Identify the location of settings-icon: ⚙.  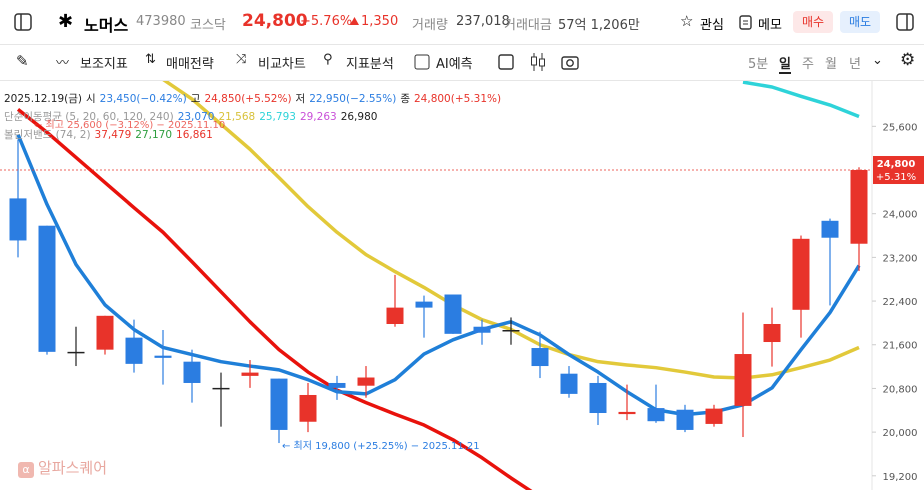
(908, 60).